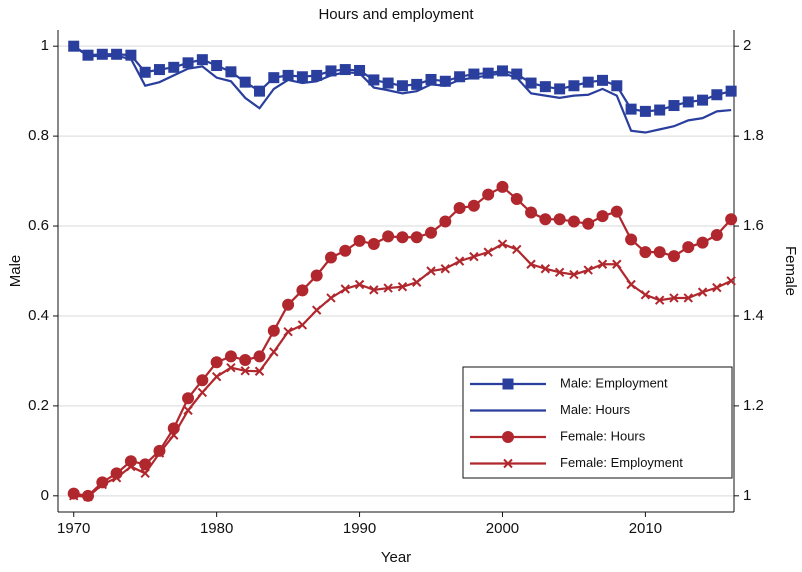 Image resolution: width=802 pixels, height=572 pixels. Describe the element at coordinates (45, 45) in the screenshot. I see `y-tick-label: 1` at that location.